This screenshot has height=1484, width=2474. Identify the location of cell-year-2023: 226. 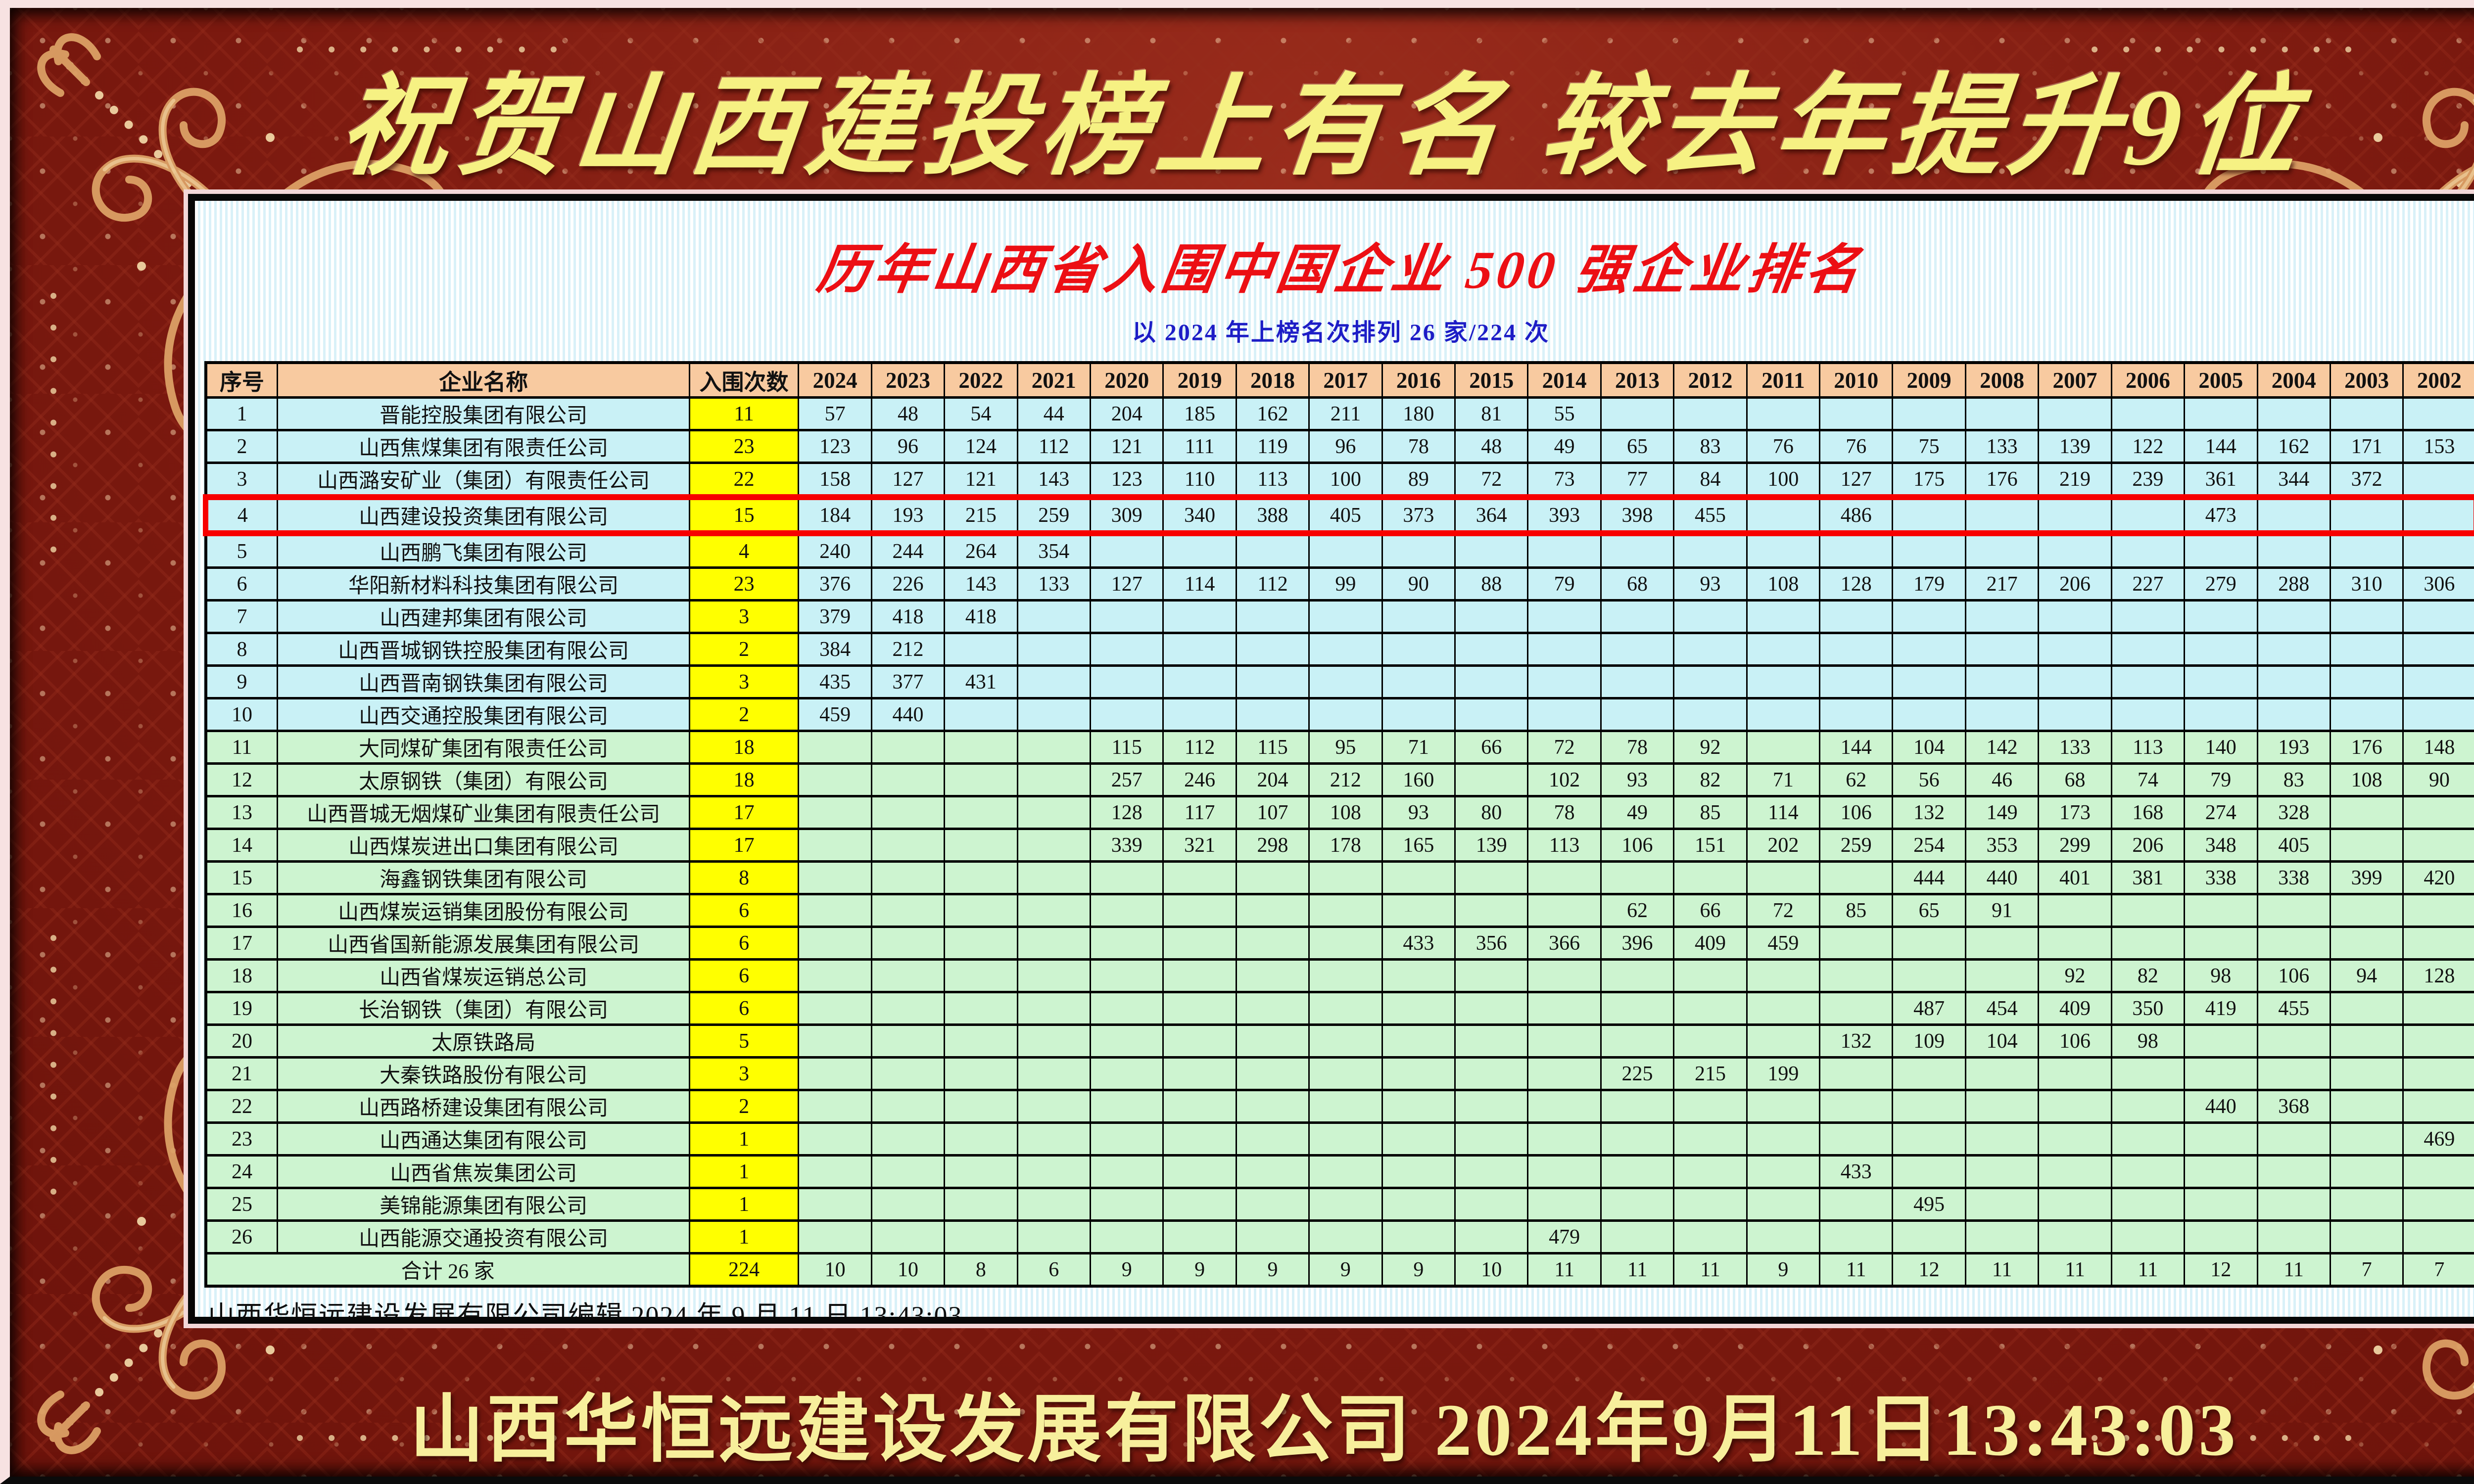
(908, 584).